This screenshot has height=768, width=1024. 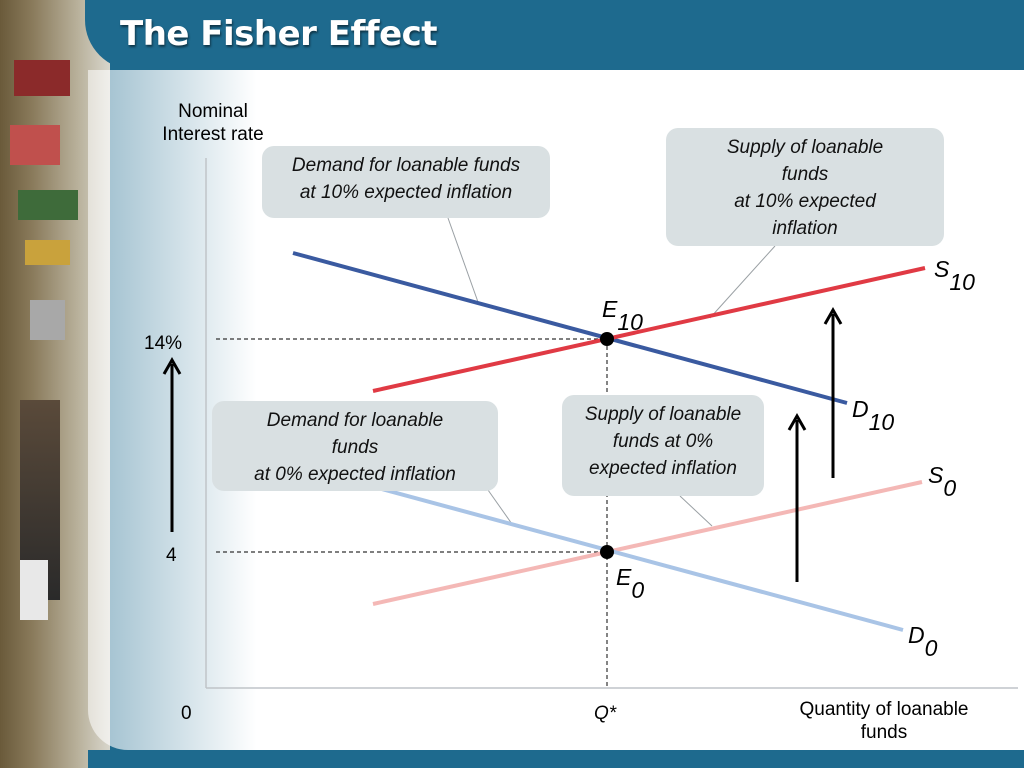 I want to click on callout-demand-0-line1: Demand for loanable, so click(x=355, y=420).